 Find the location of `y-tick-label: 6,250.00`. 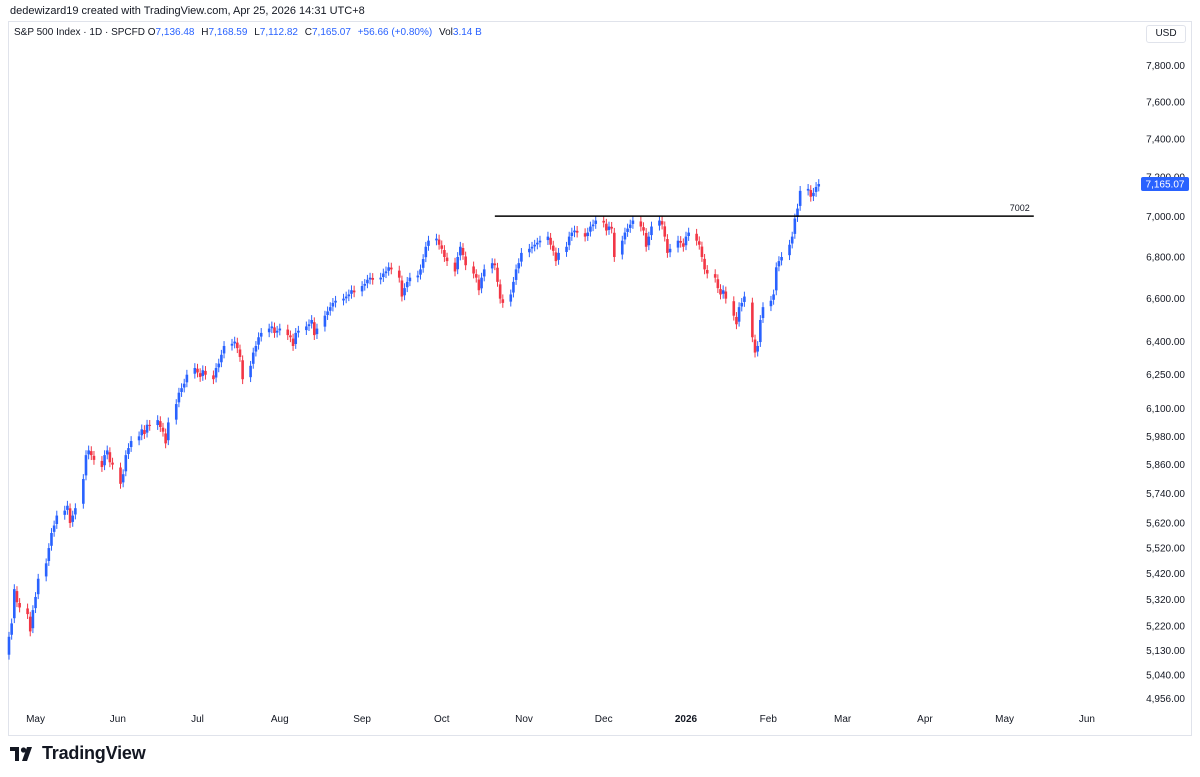

y-tick-label: 6,250.00 is located at coordinates (1165, 375).